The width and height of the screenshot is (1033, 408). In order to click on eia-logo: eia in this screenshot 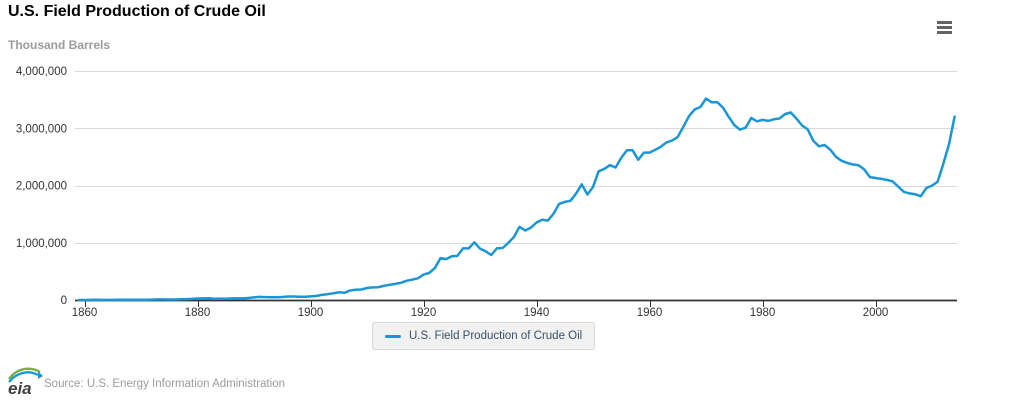, I will do `click(25, 380)`.